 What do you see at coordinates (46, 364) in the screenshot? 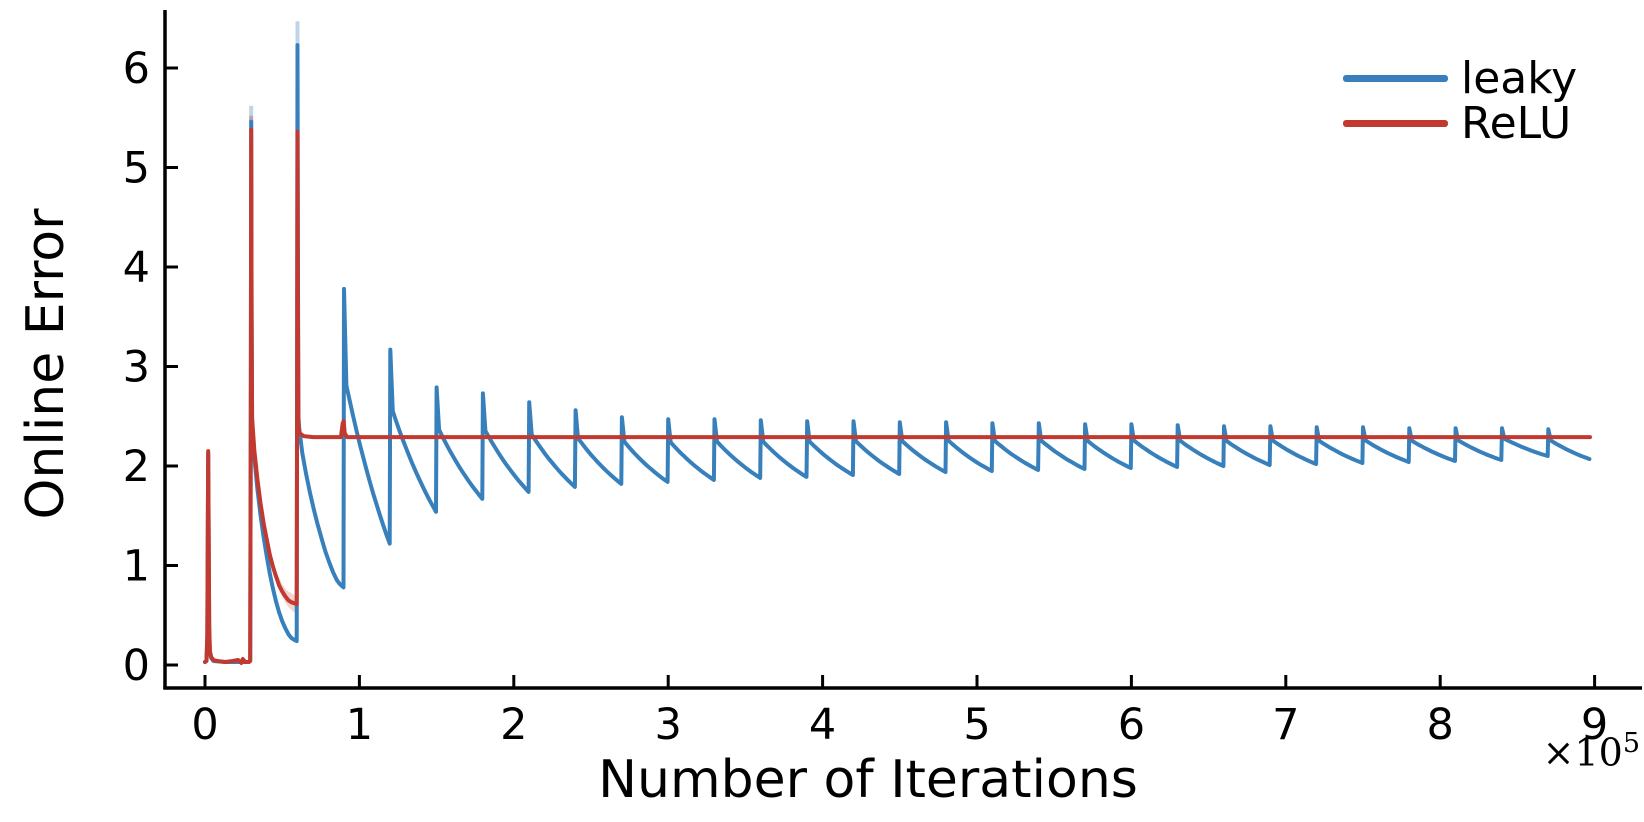
I see `y-axis-title: Online Error` at bounding box center [46, 364].